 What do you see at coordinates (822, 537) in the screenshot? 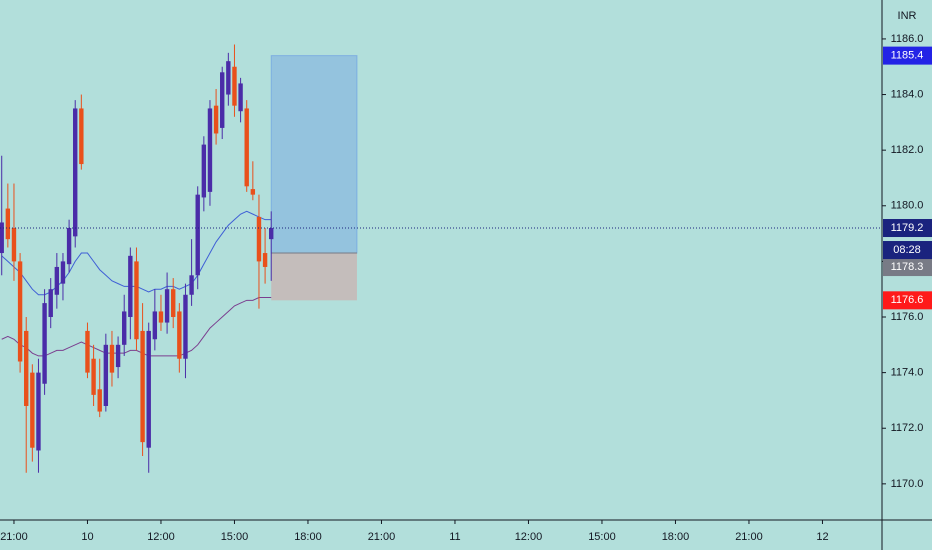
I see `x-tick-label: 12` at bounding box center [822, 537].